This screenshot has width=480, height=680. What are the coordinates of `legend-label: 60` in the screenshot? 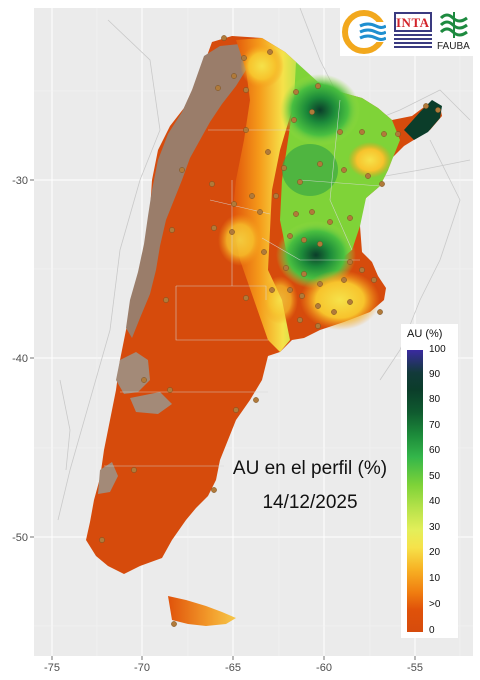 It's located at (435, 450).